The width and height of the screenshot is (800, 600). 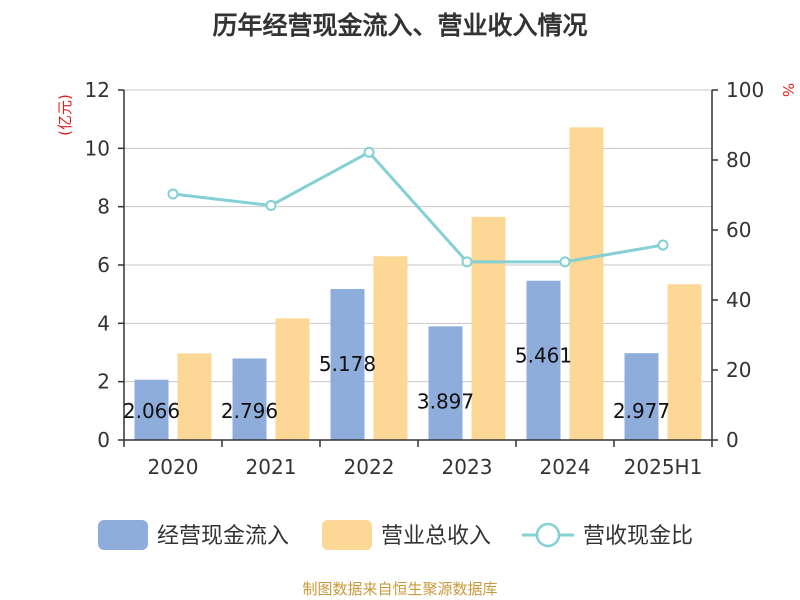 What do you see at coordinates (738, 300) in the screenshot?
I see `y2-tick-label: 40` at bounding box center [738, 300].